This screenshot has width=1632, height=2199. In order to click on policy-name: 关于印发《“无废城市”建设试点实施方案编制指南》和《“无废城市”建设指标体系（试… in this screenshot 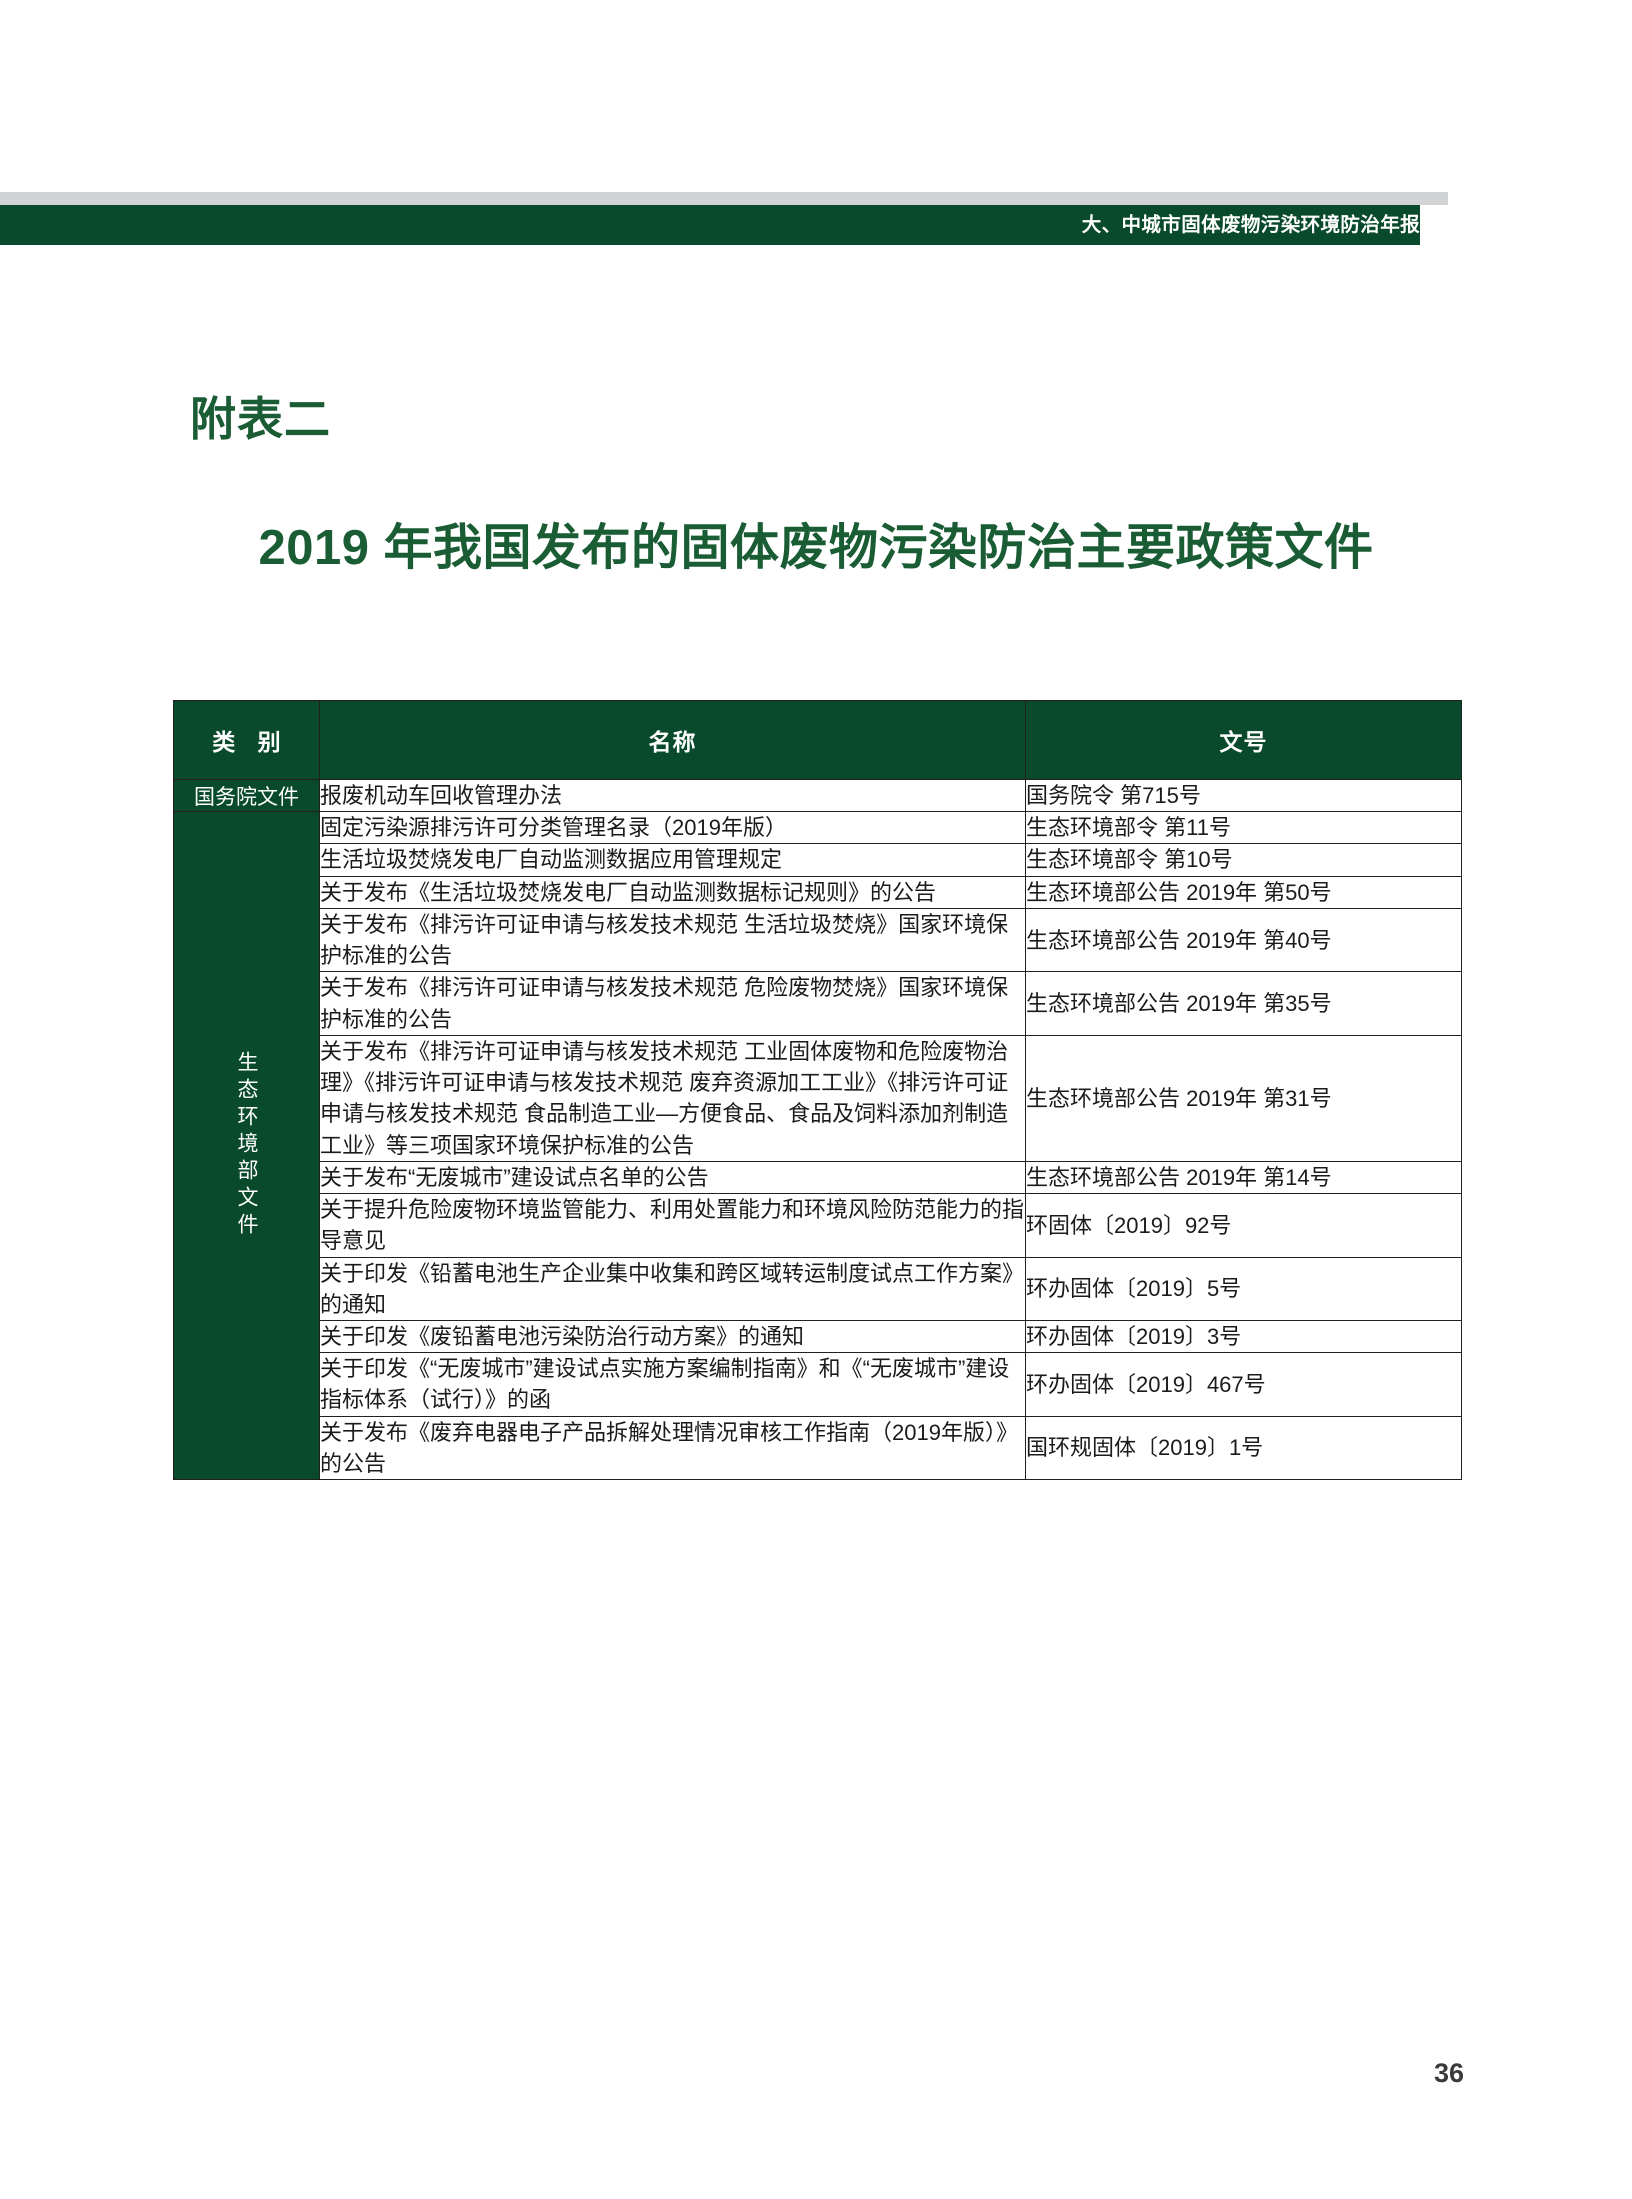, I will do `click(672, 1384)`.